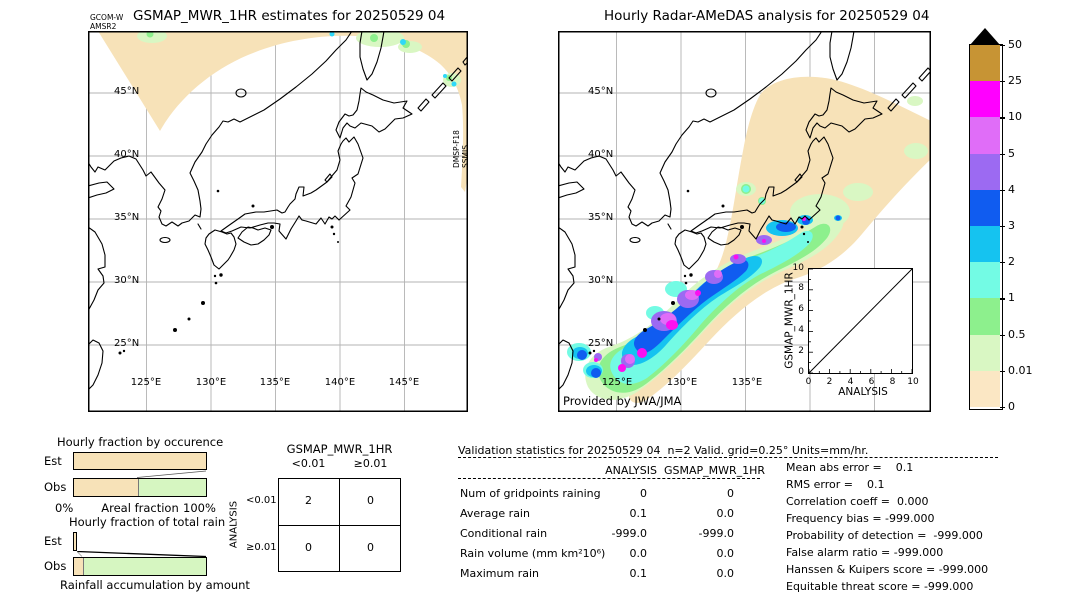 The height and width of the screenshot is (612, 1080). I want to click on occurrence-x-right: 100%, so click(199, 508).